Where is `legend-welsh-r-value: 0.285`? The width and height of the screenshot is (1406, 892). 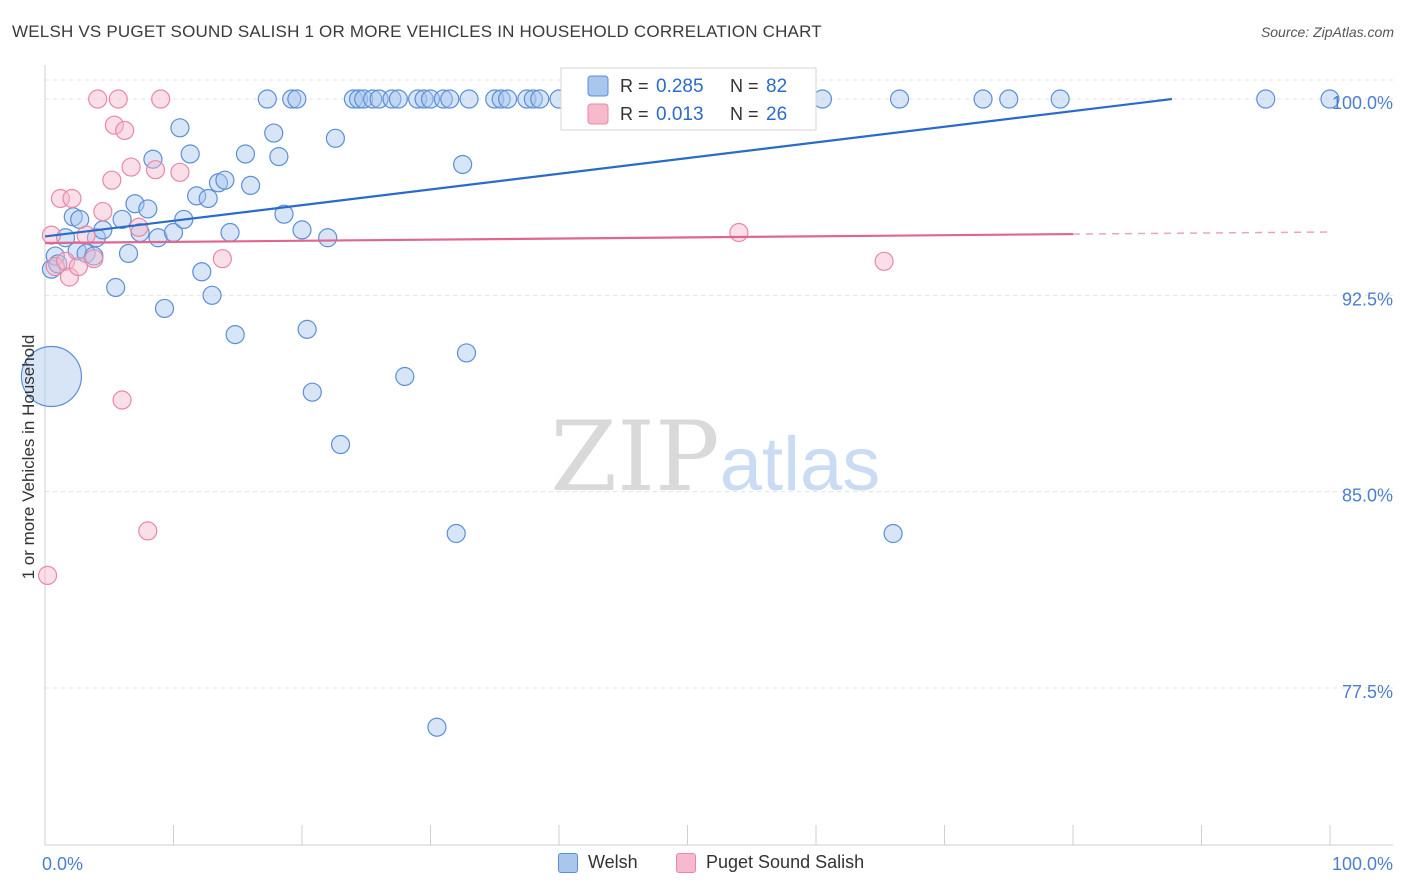 legend-welsh-r-value: 0.285 is located at coordinates (680, 86).